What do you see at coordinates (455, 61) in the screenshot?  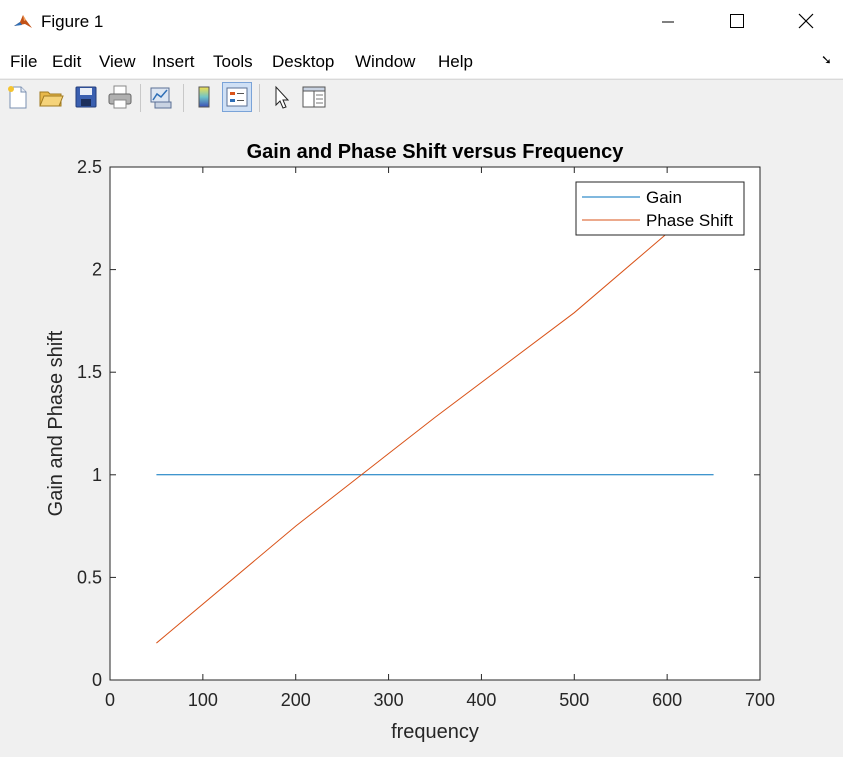 I see `menu-help: Help` at bounding box center [455, 61].